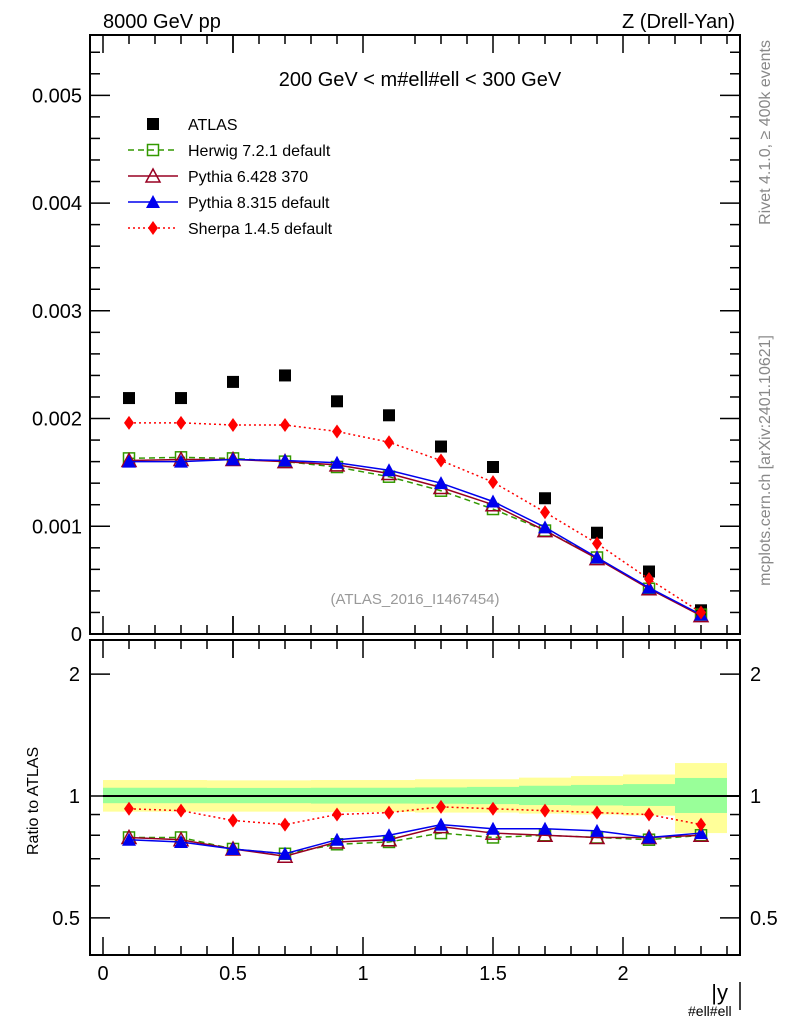  I want to click on x-tick-label: 0, so click(102, 974).